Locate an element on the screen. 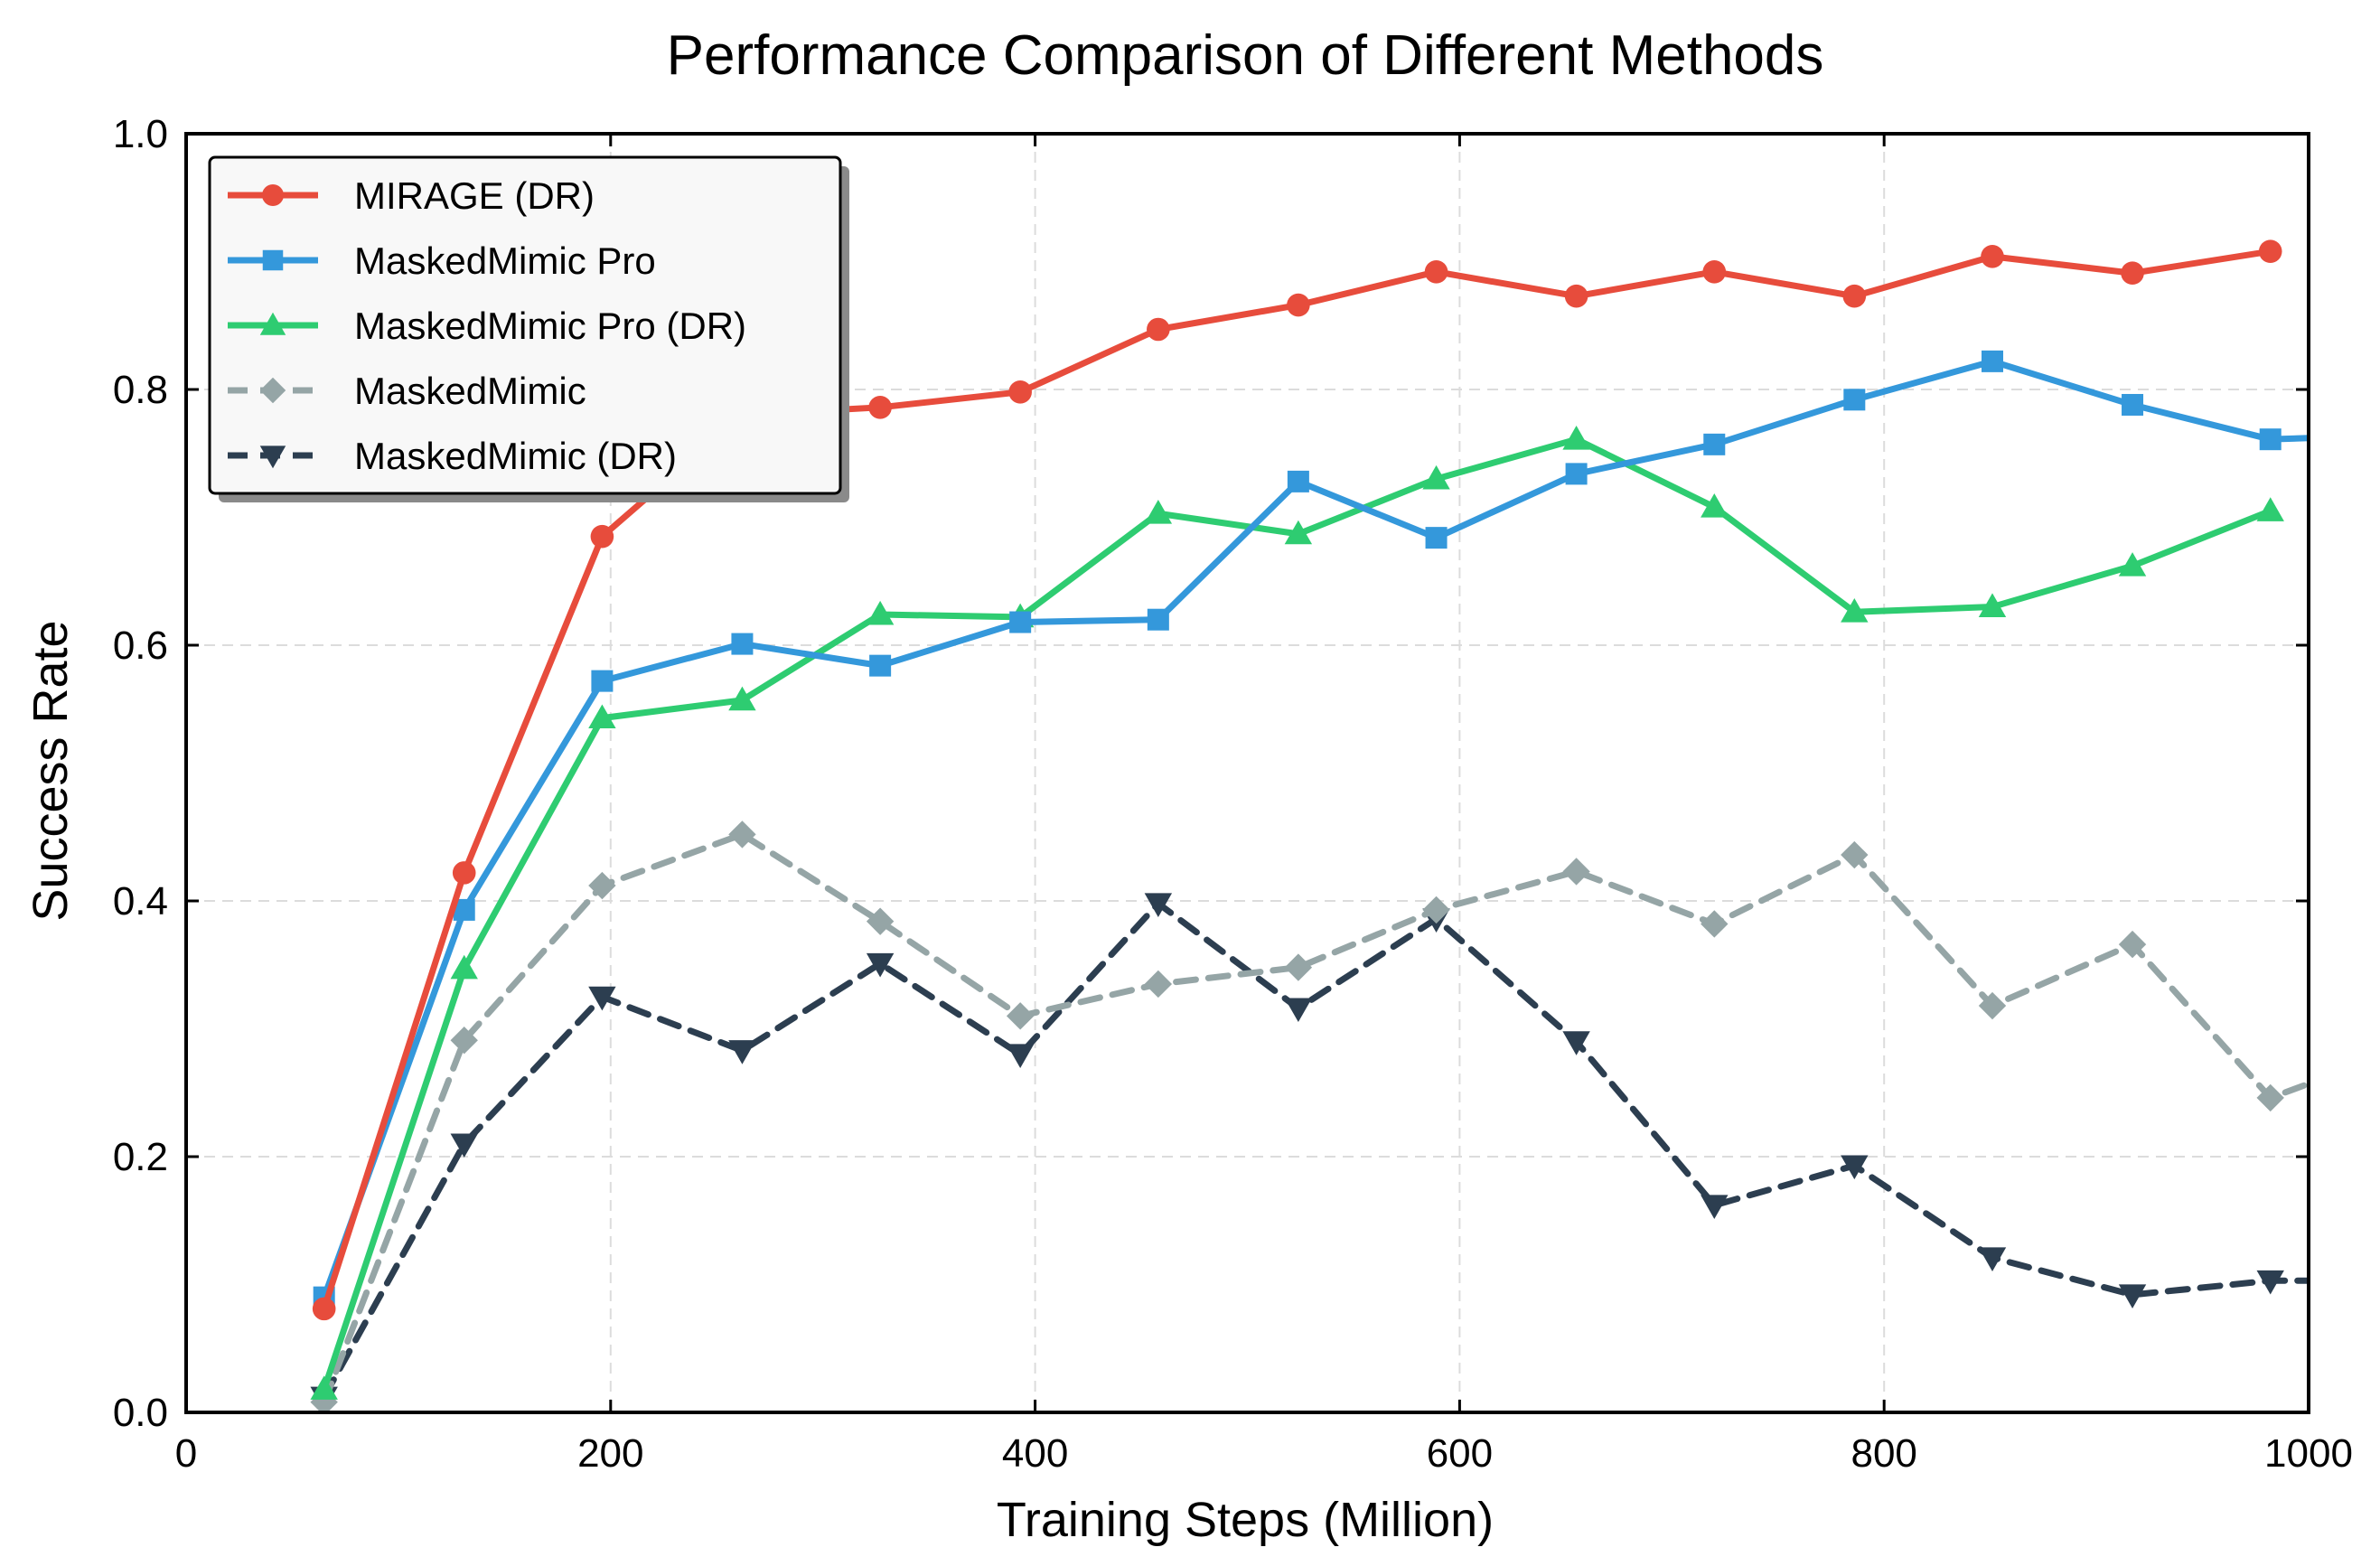 Image resolution: width=2380 pixels, height=1566 pixels. legend-box is located at coordinates (525, 325).